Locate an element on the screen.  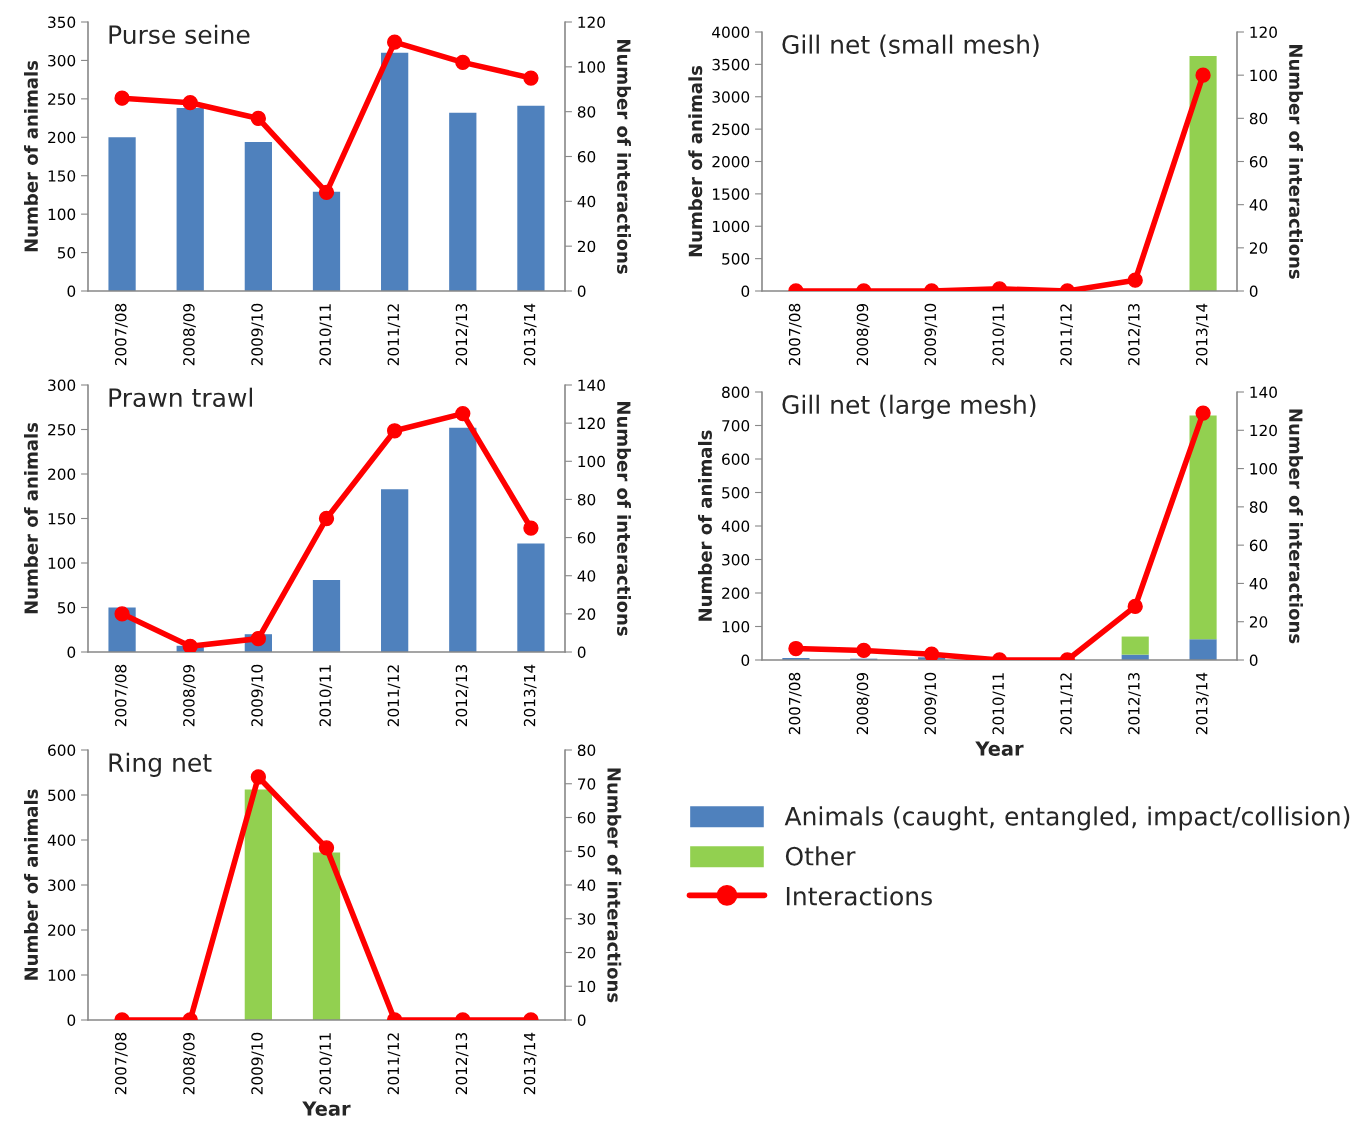
y-tick-label: 3000 is located at coordinates (731, 97).